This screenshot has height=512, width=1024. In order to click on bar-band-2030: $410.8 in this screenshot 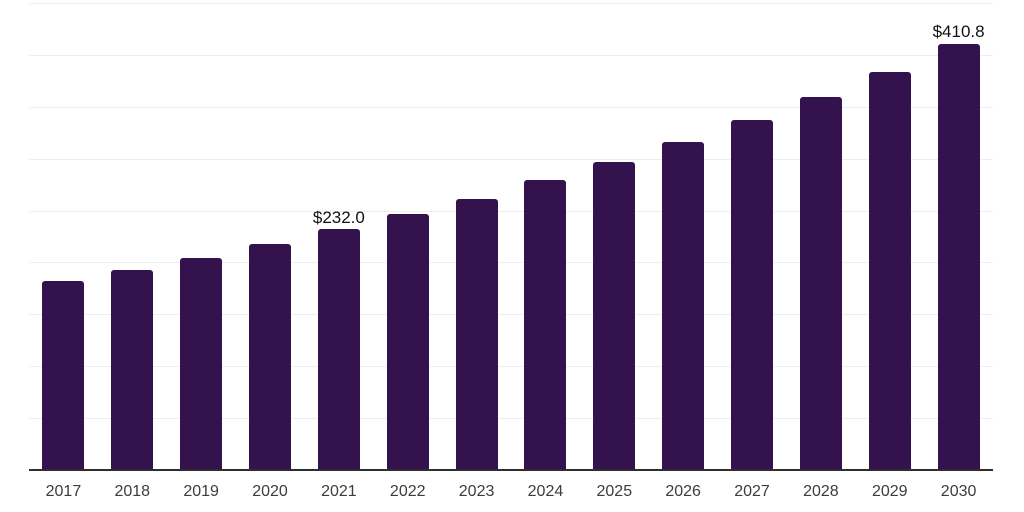, I will do `click(958, 236)`.